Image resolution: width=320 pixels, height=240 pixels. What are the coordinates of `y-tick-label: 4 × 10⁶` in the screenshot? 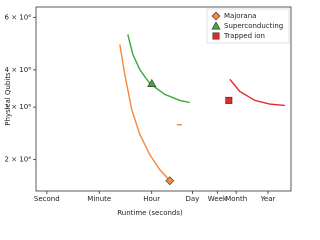 It's located at (18, 70).